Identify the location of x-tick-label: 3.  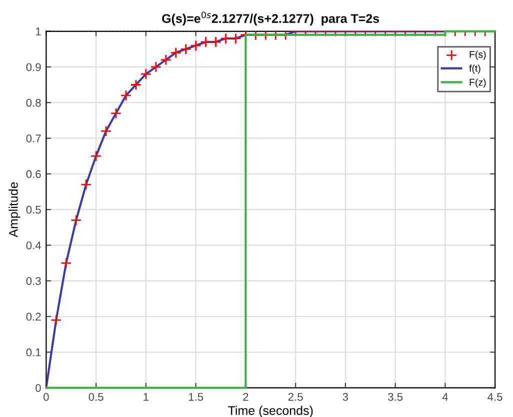
(345, 396).